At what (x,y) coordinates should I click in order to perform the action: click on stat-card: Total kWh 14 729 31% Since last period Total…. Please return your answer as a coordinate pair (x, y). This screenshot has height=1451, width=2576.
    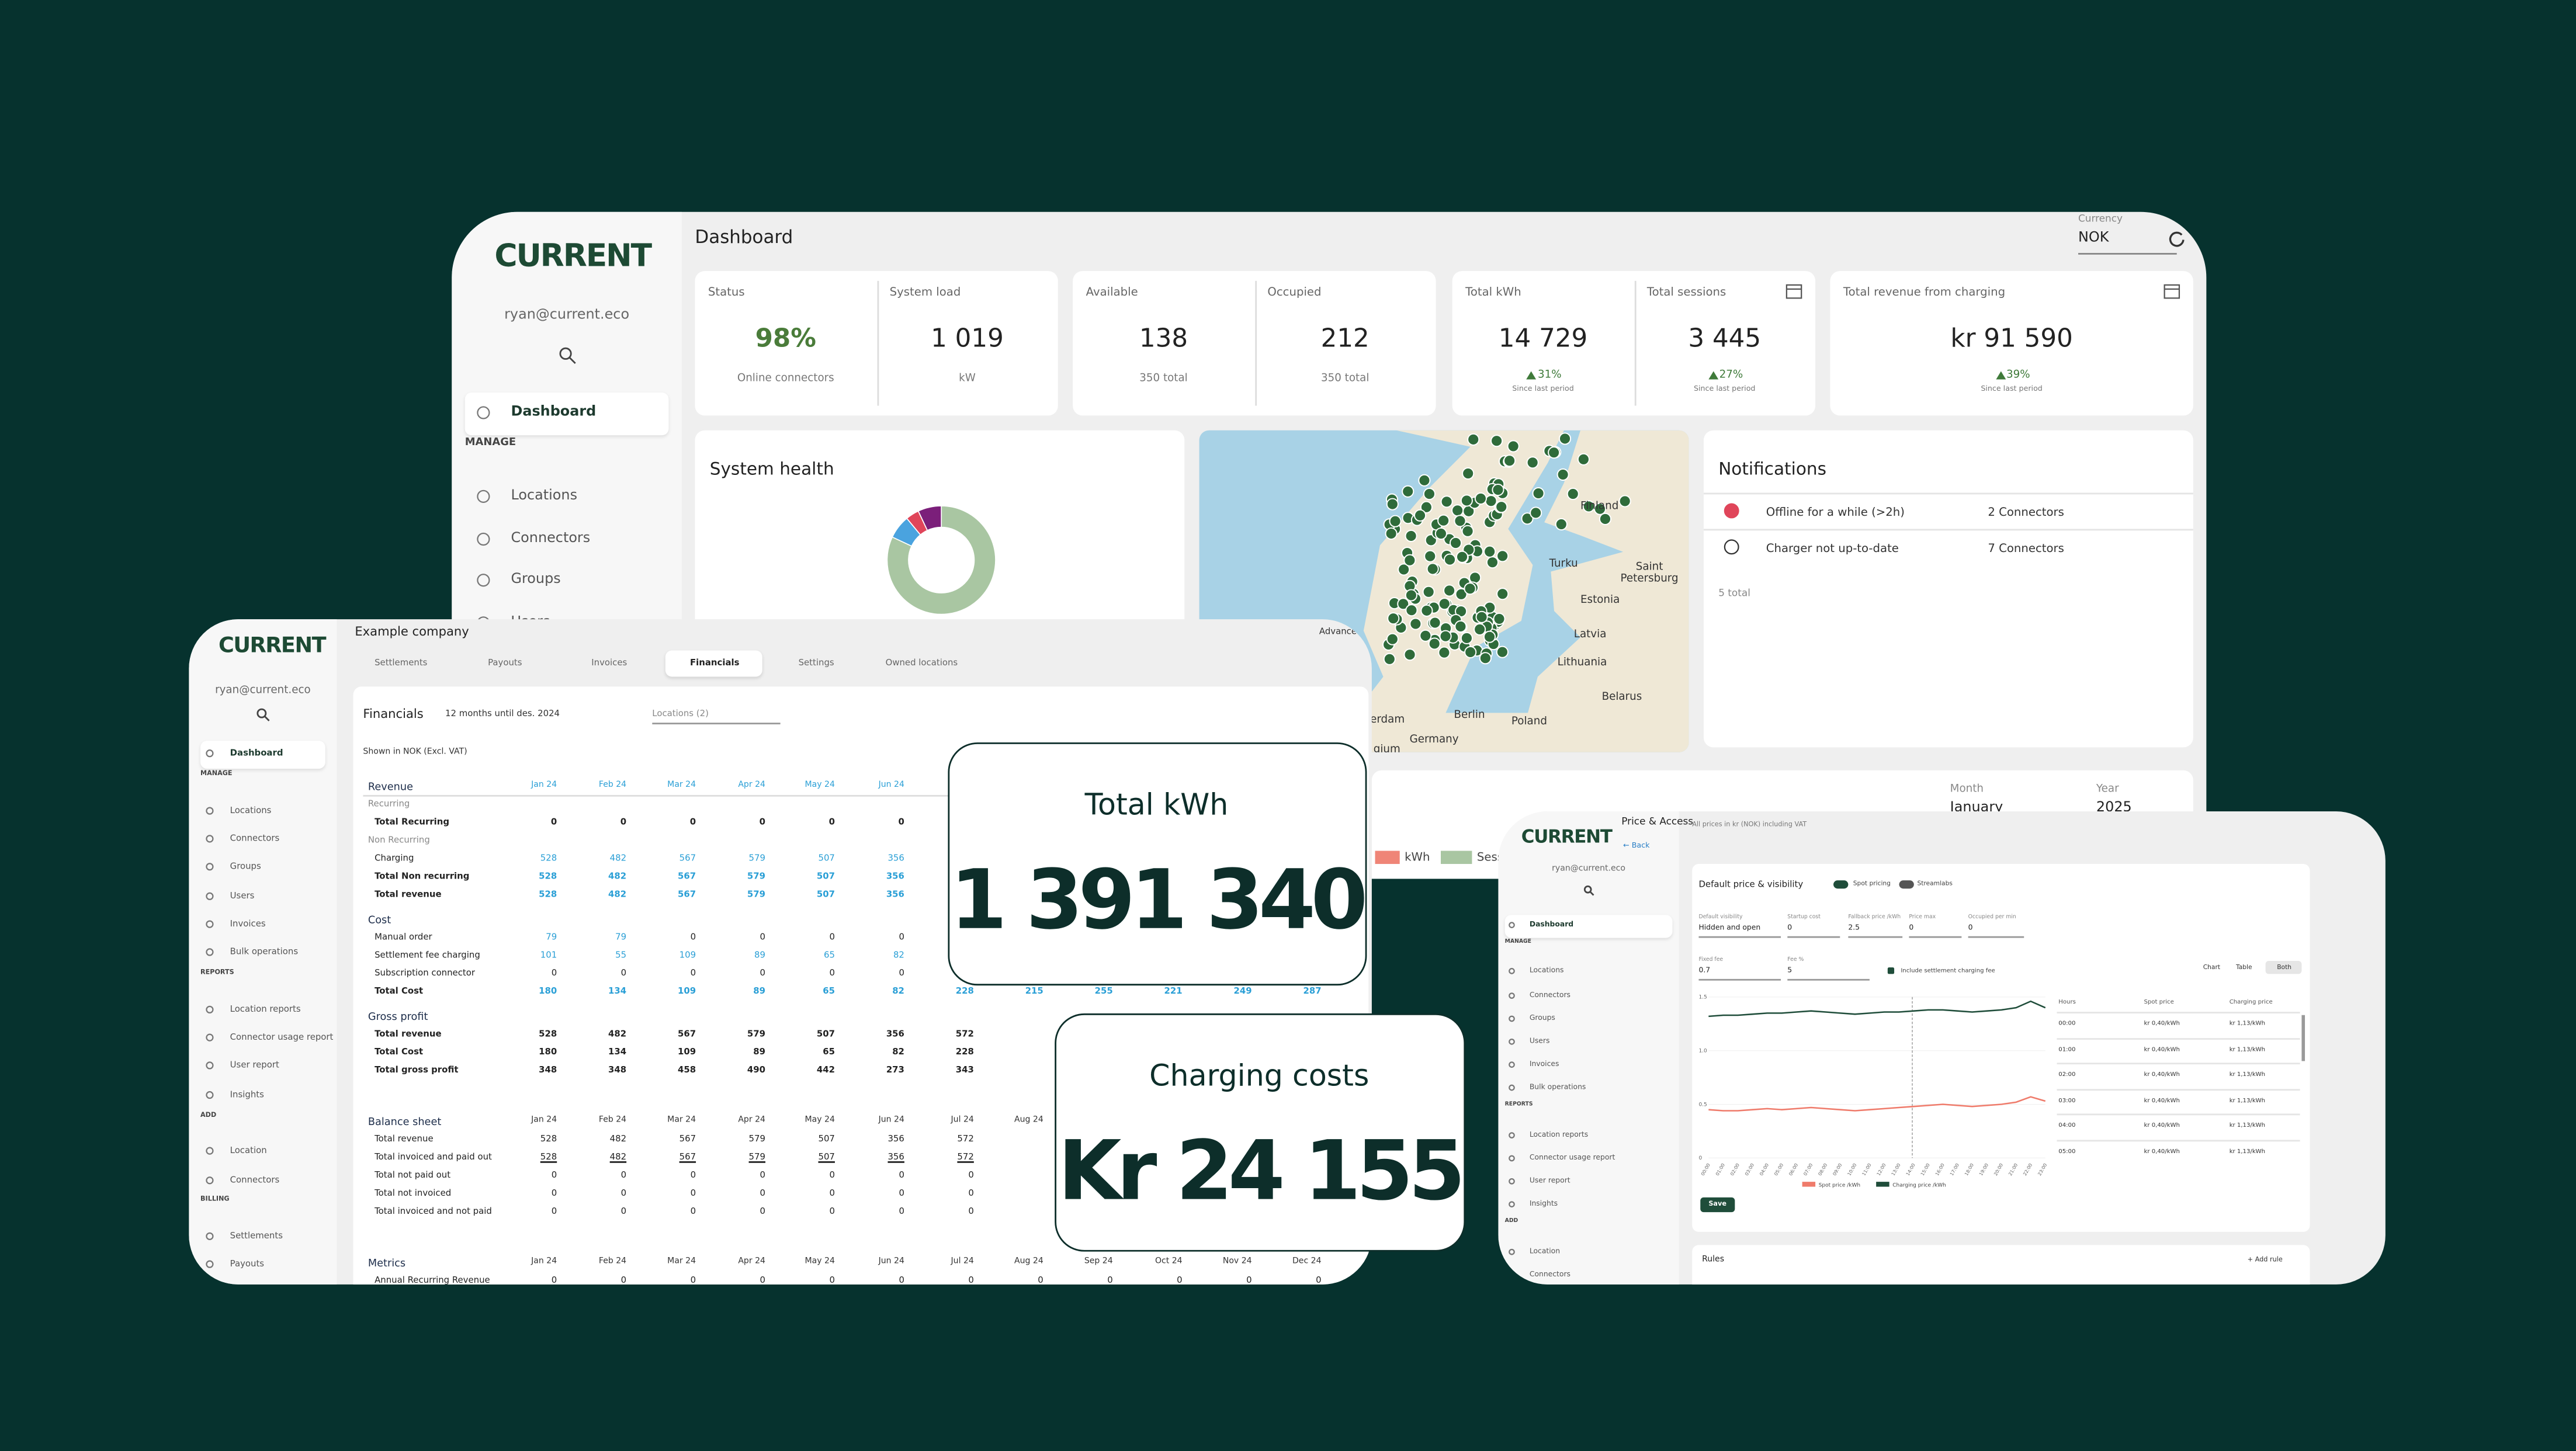
    Looking at the image, I should click on (1634, 343).